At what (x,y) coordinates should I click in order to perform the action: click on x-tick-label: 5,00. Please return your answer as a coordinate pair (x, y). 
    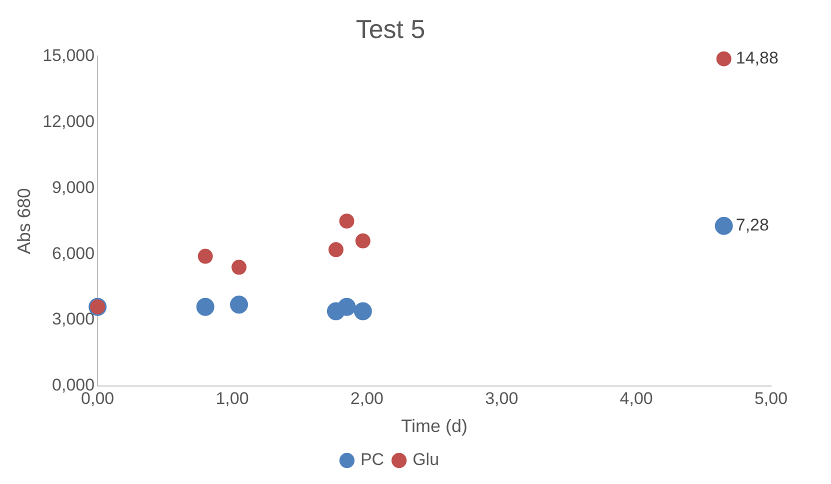
    Looking at the image, I should click on (771, 398).